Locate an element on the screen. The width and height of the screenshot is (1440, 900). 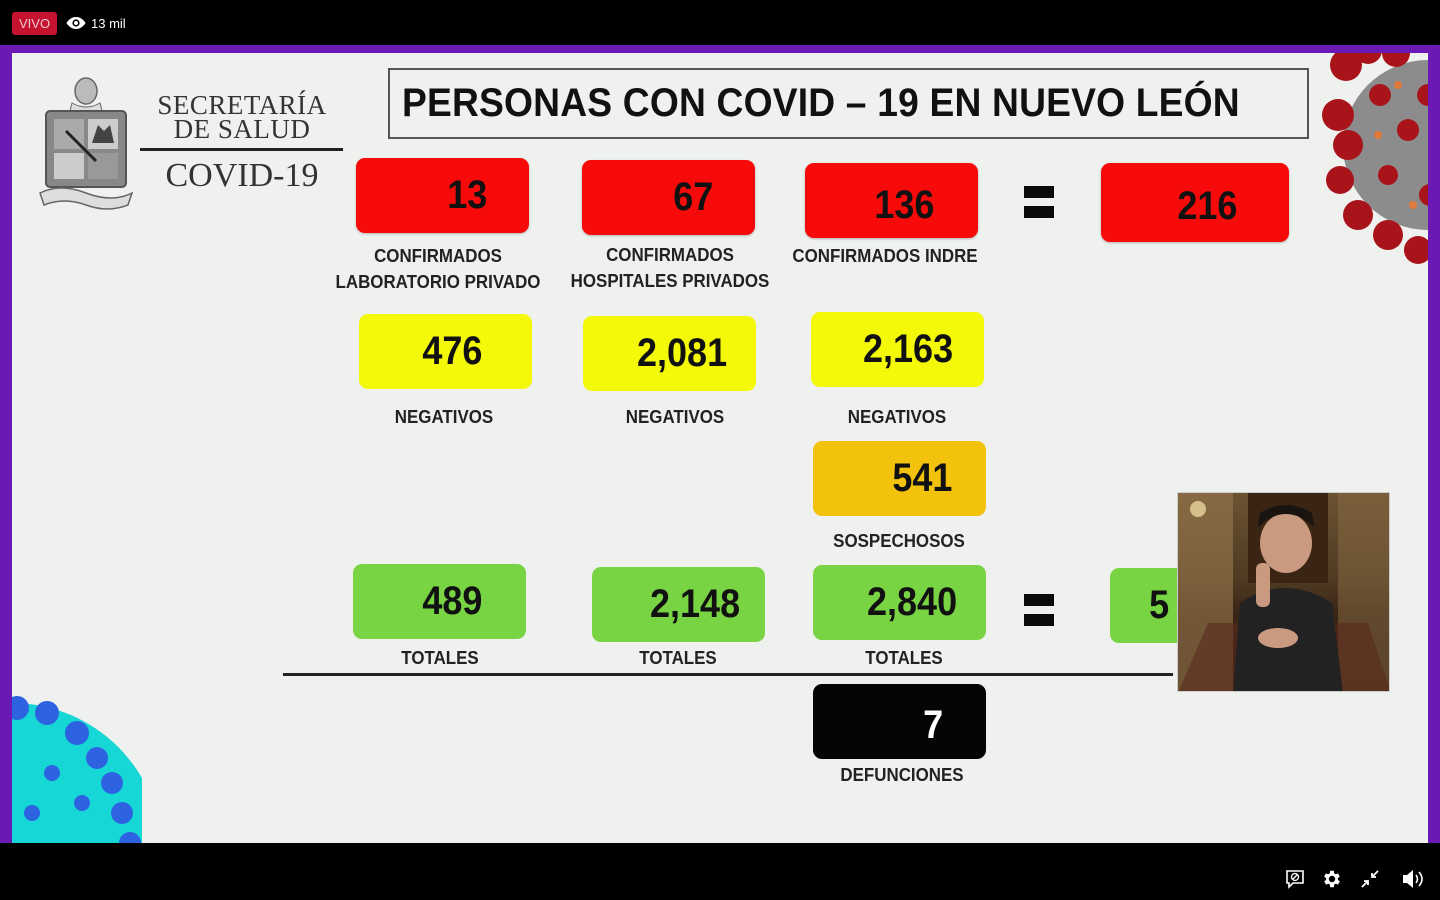
viewer-count: 13 mil is located at coordinates (96, 23).